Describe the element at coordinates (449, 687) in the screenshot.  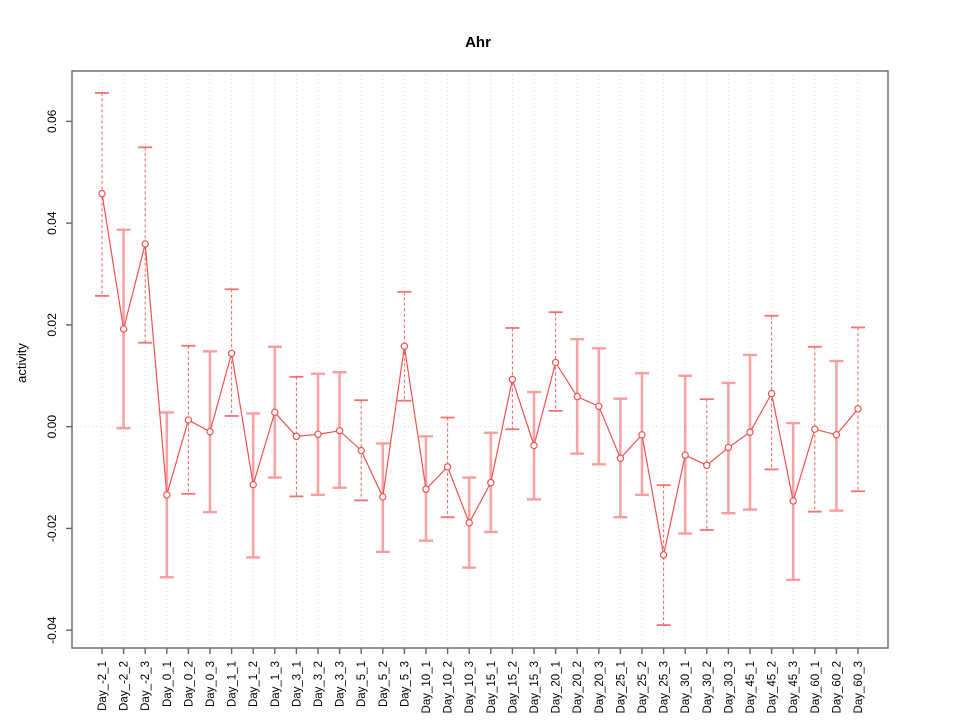
I see `x-tick-label: Day_10_2` at that location.